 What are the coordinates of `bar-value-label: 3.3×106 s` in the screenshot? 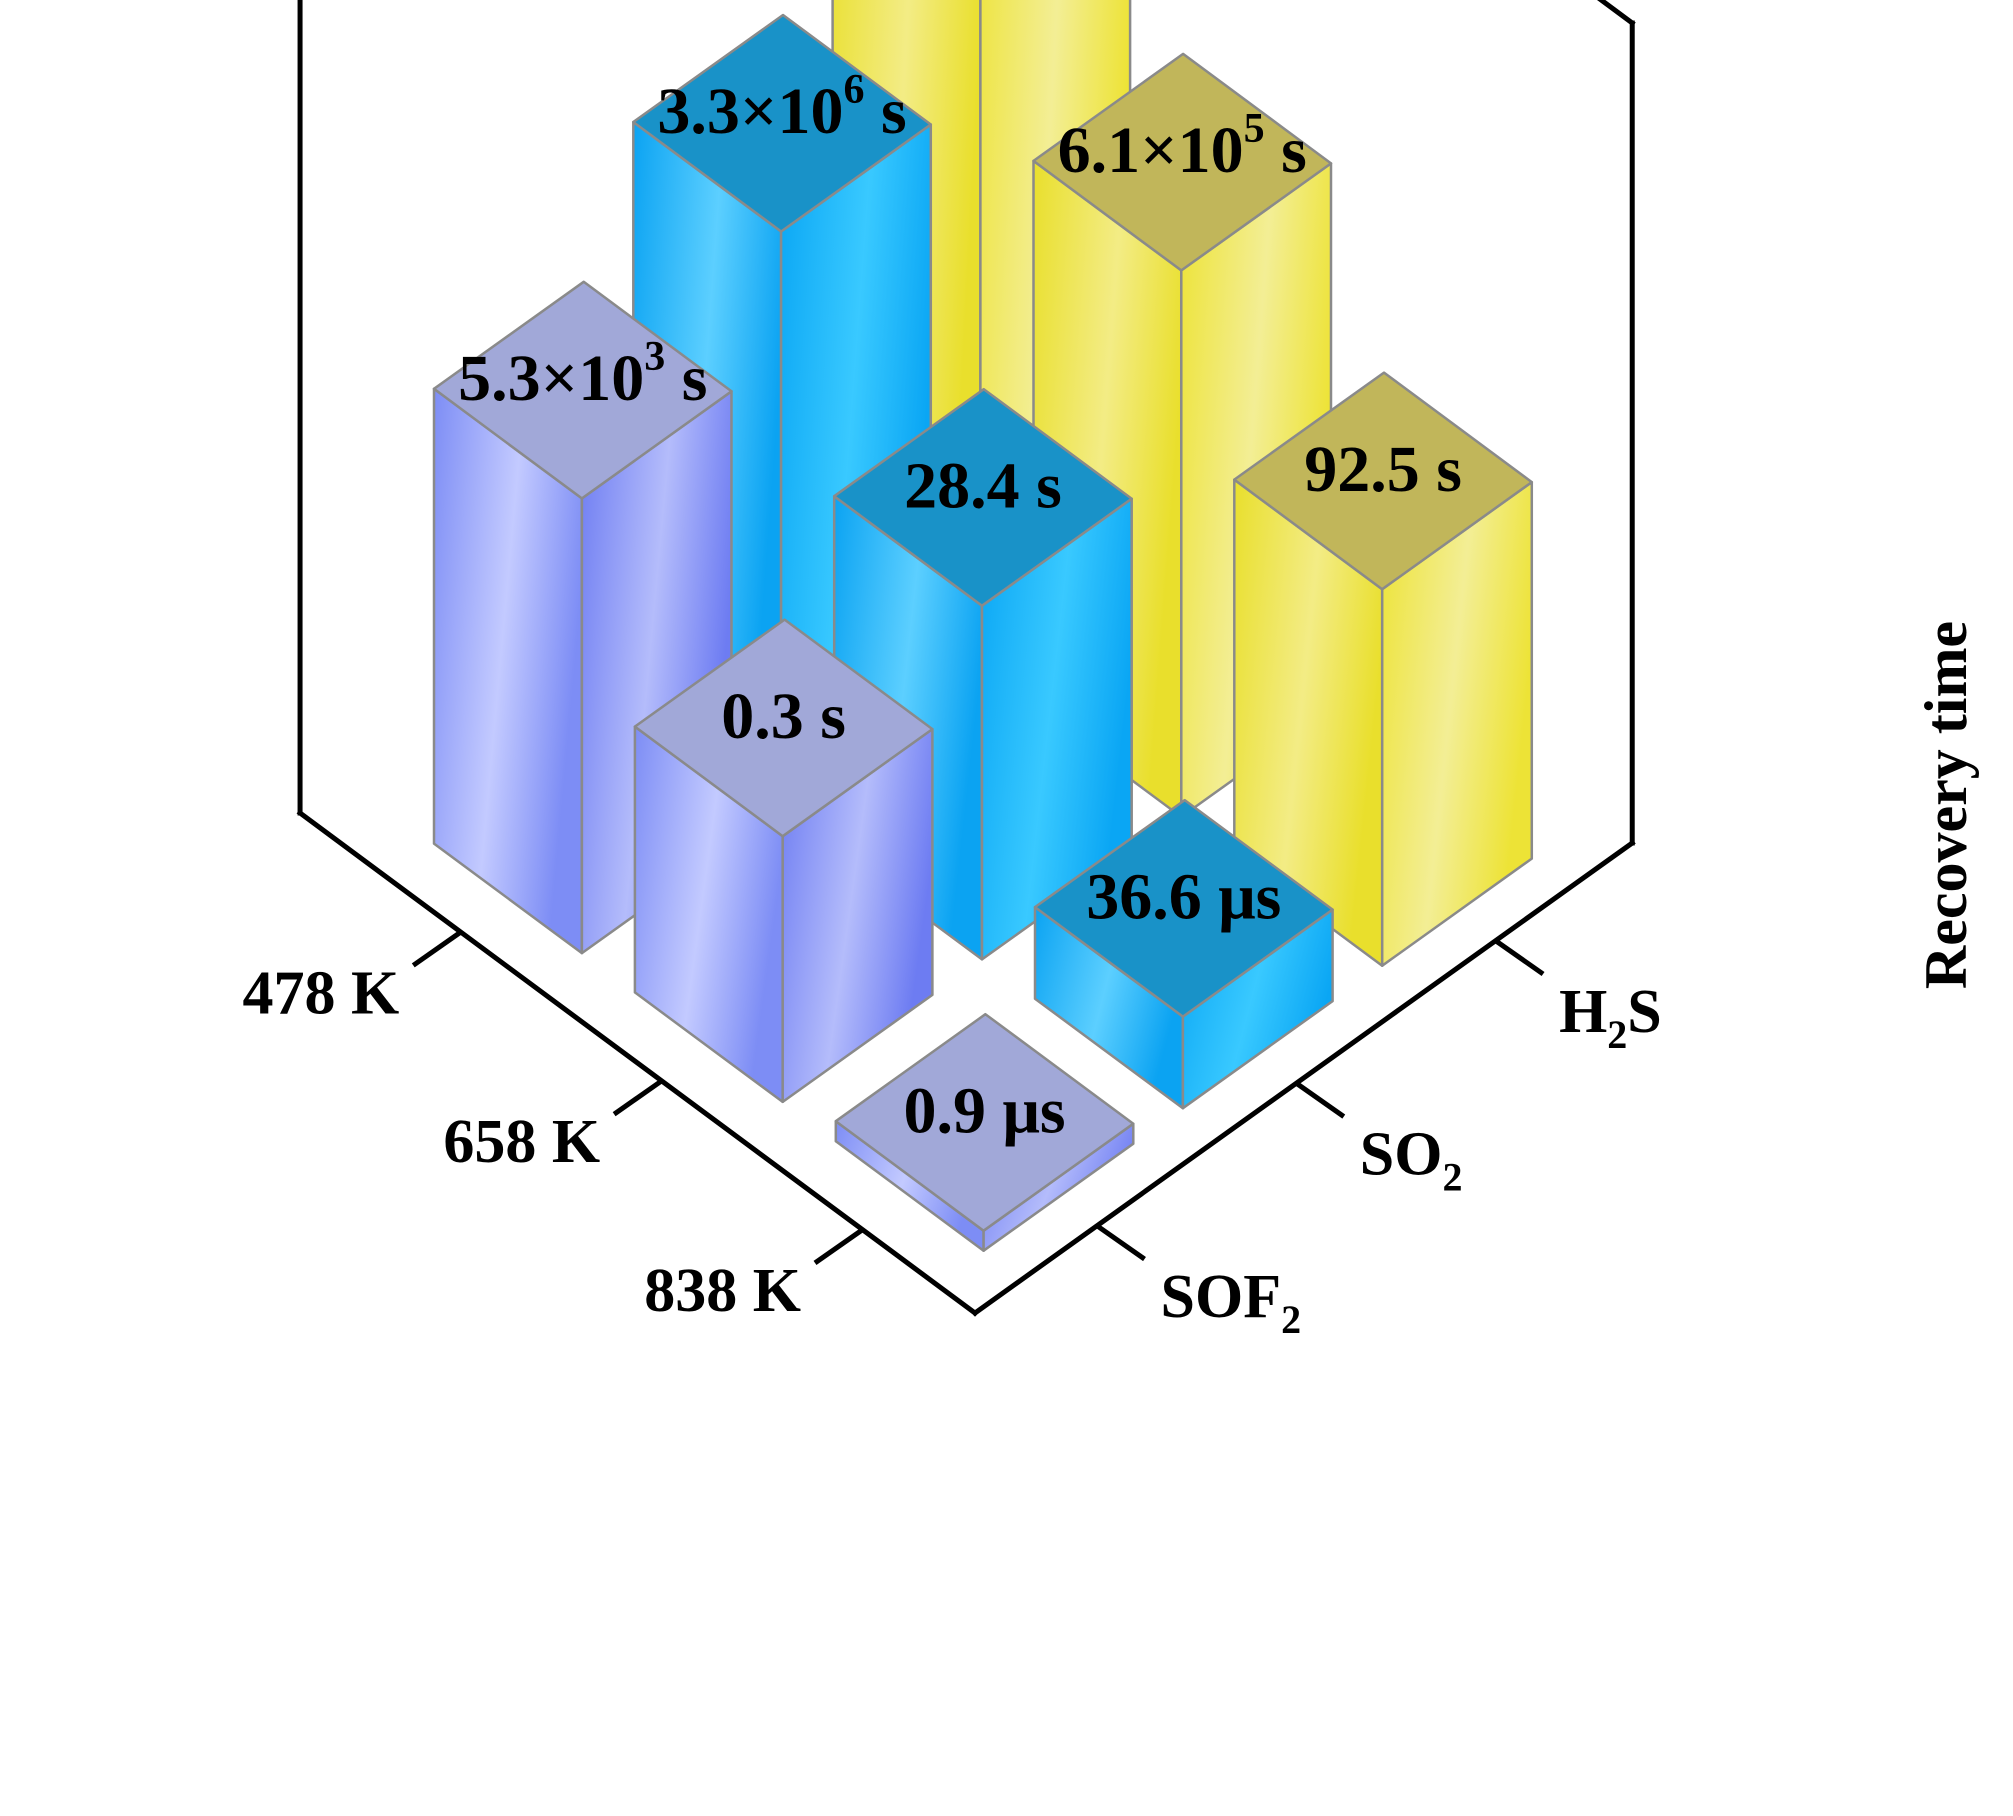 It's located at (781, 107).